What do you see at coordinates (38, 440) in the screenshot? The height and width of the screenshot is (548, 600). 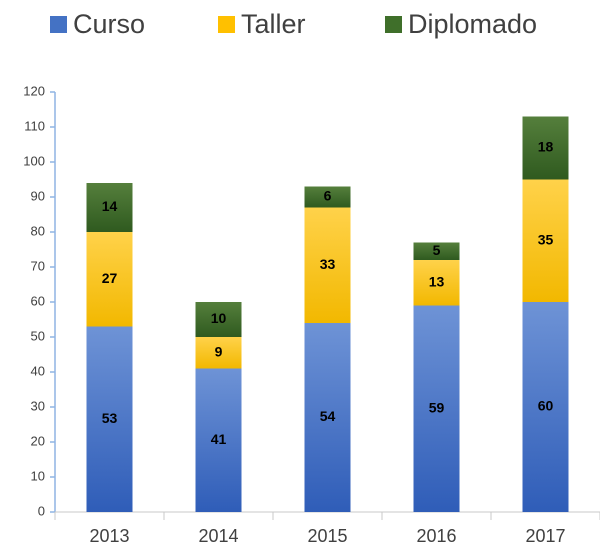 I see `y-tick-label: 20` at bounding box center [38, 440].